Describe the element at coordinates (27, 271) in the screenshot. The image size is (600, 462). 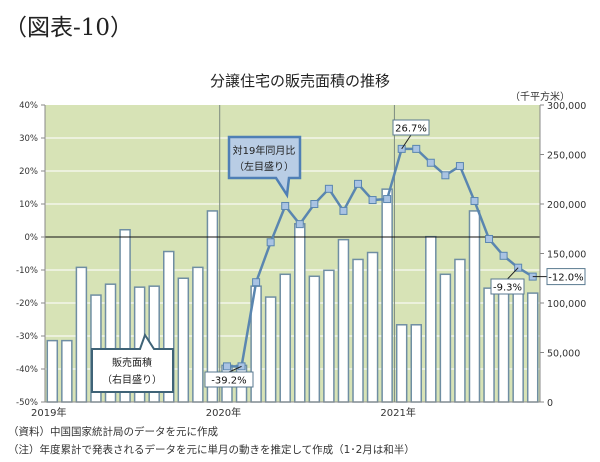
I see `left-axis-tick: -10%` at that location.